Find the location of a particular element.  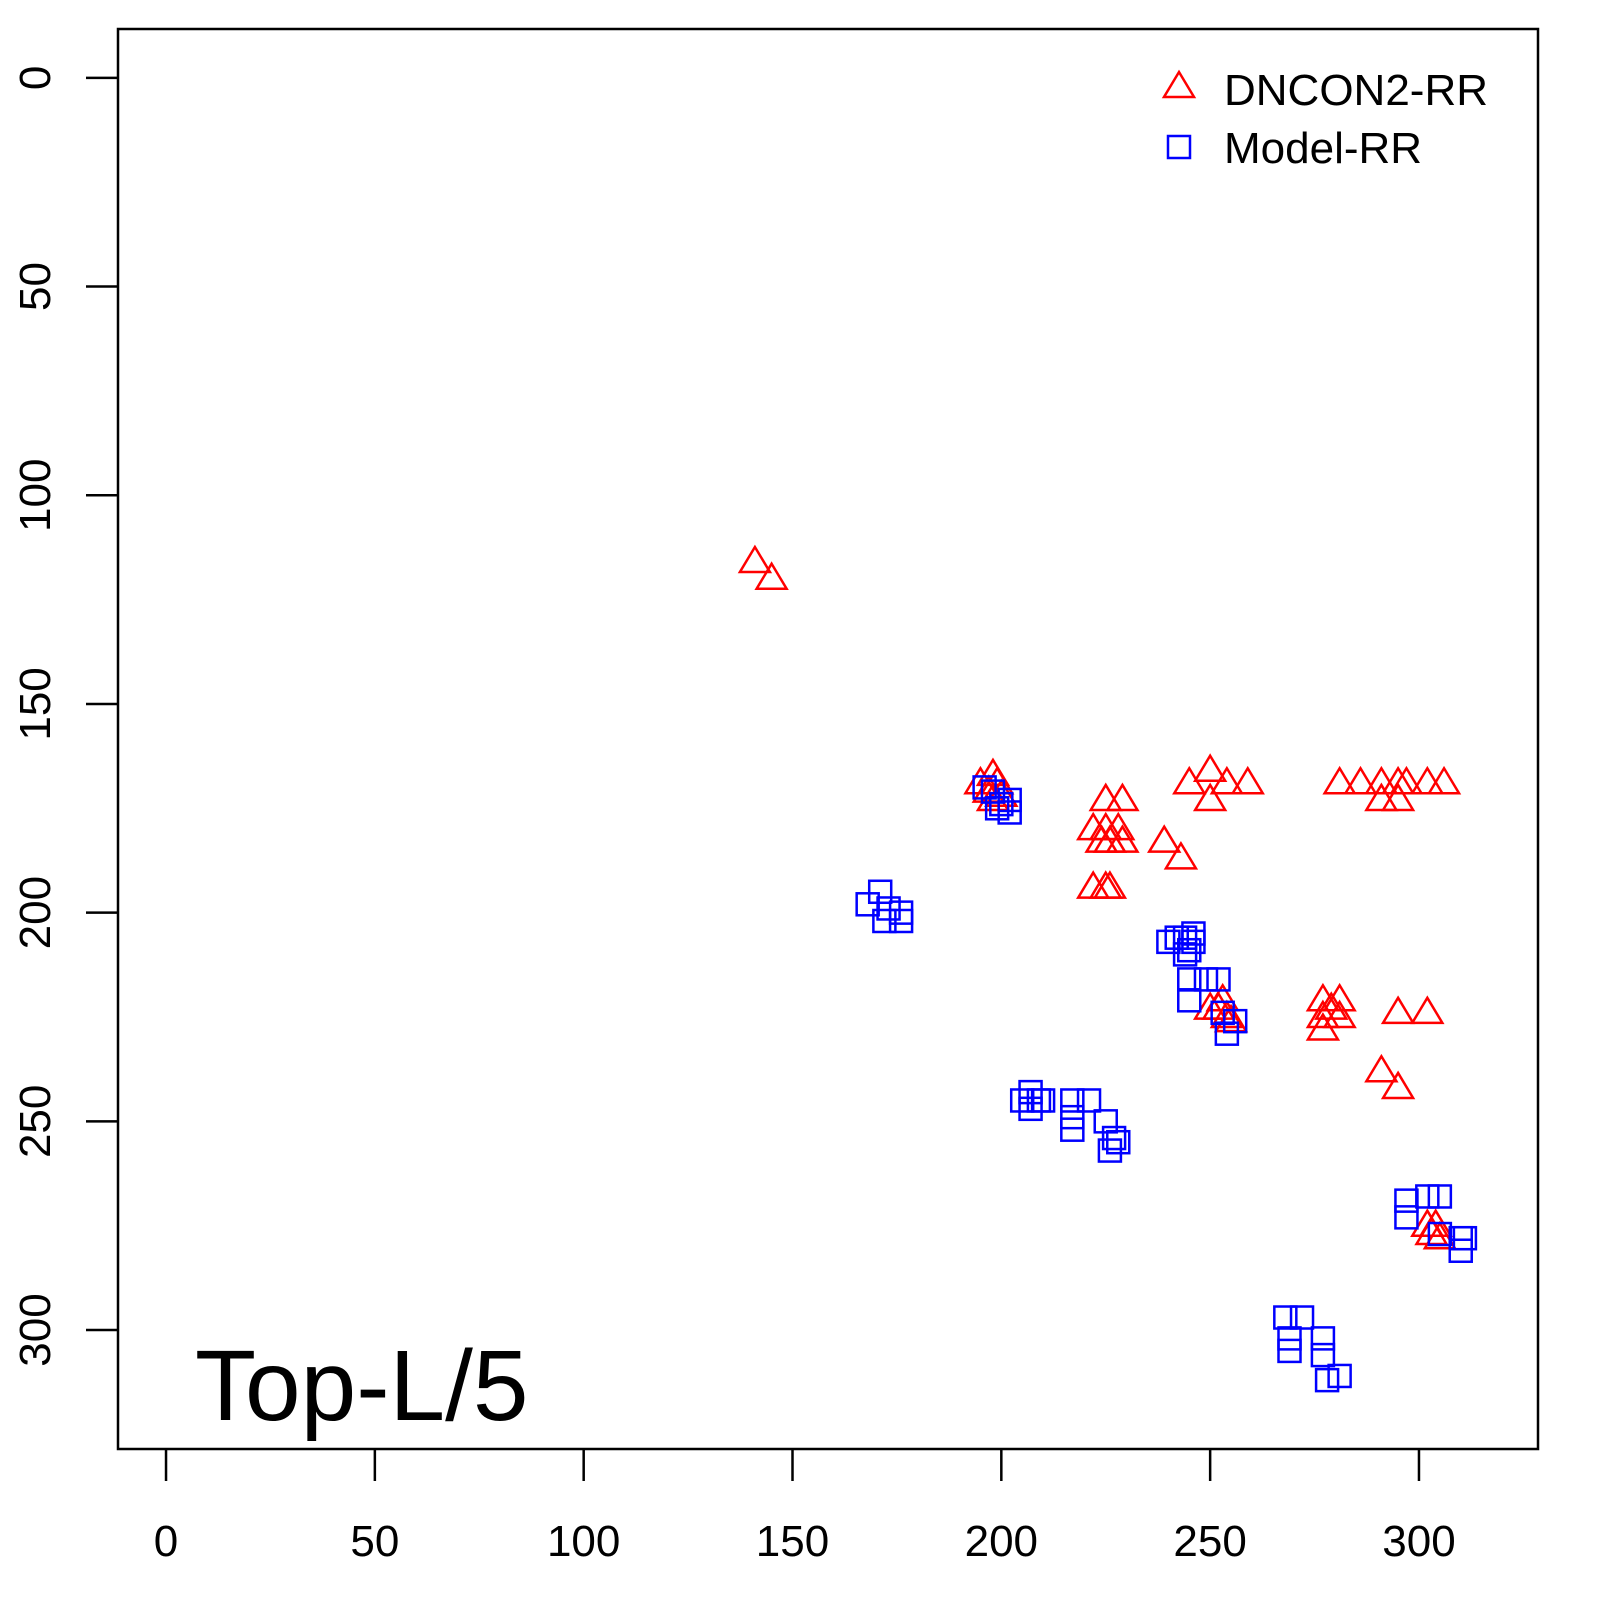

legend: DNCON2-RR Model-RR is located at coordinates (1324, 119).